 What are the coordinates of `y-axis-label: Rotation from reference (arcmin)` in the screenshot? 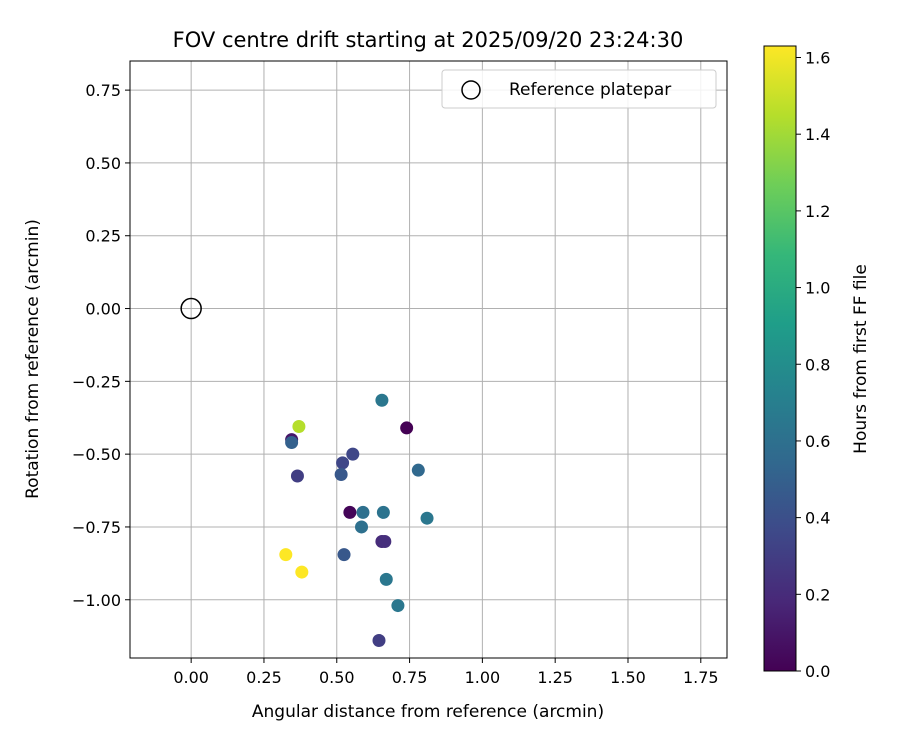 It's located at (33, 359).